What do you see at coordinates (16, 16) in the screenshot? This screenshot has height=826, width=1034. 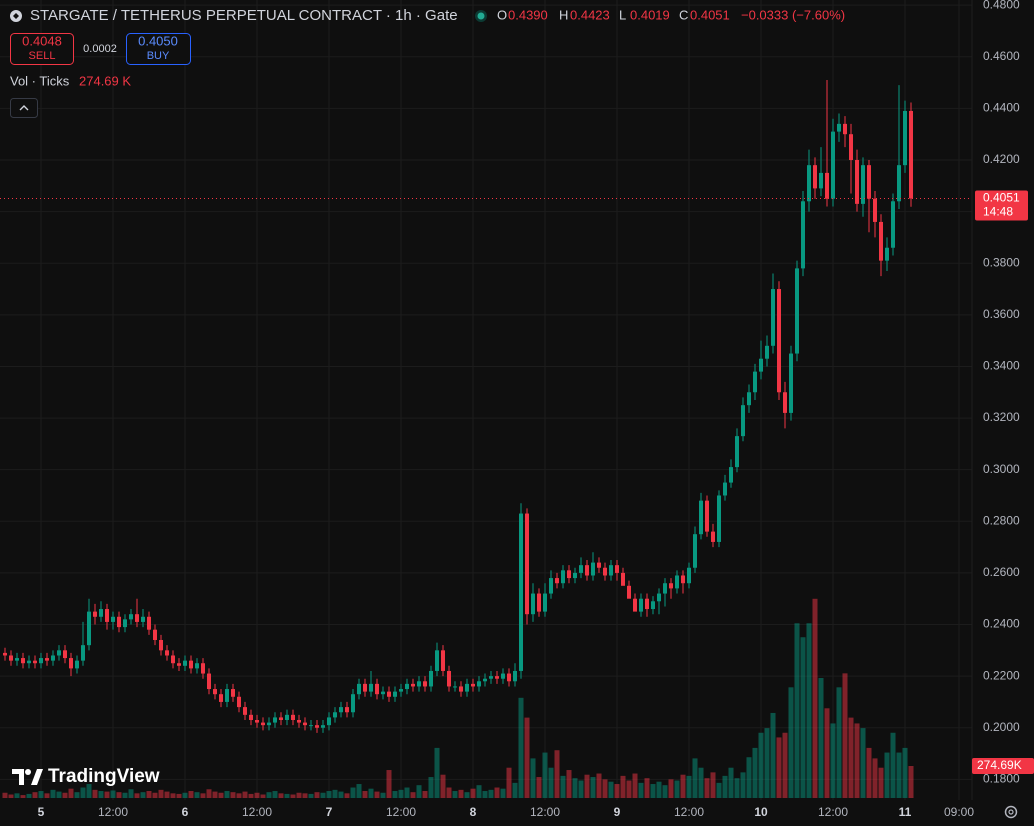 I see `symbol-icon-mark` at bounding box center [16, 16].